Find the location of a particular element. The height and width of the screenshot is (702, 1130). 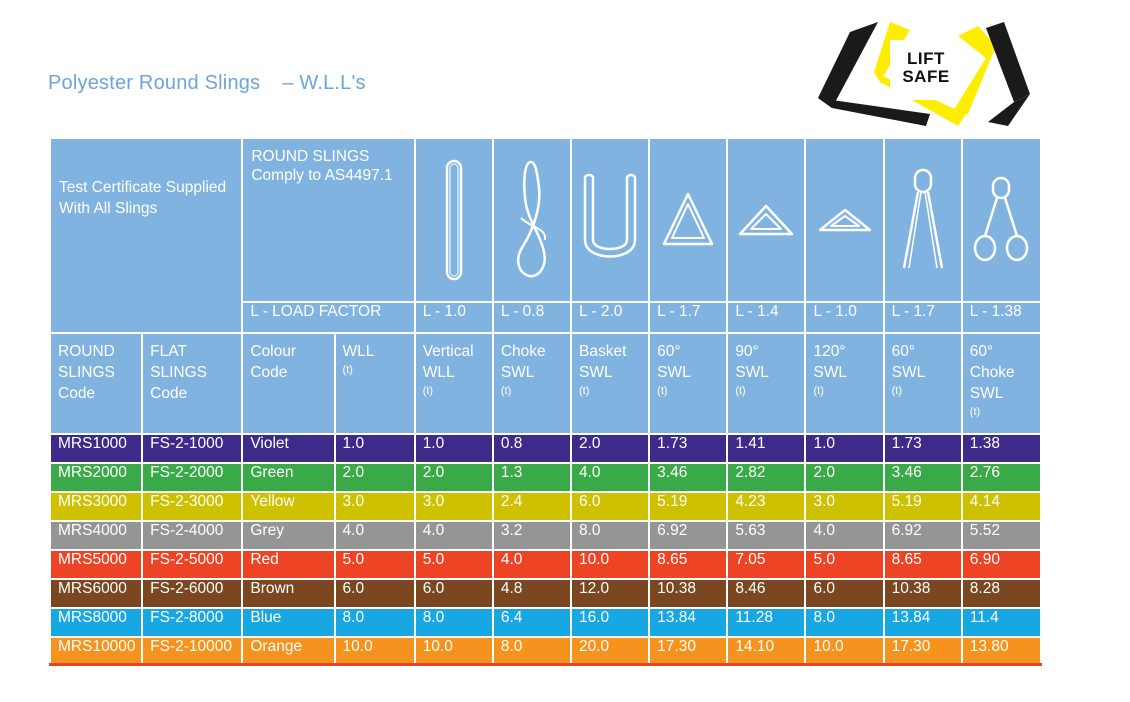

logo-text: LIFT SAFE is located at coordinates (926, 68).